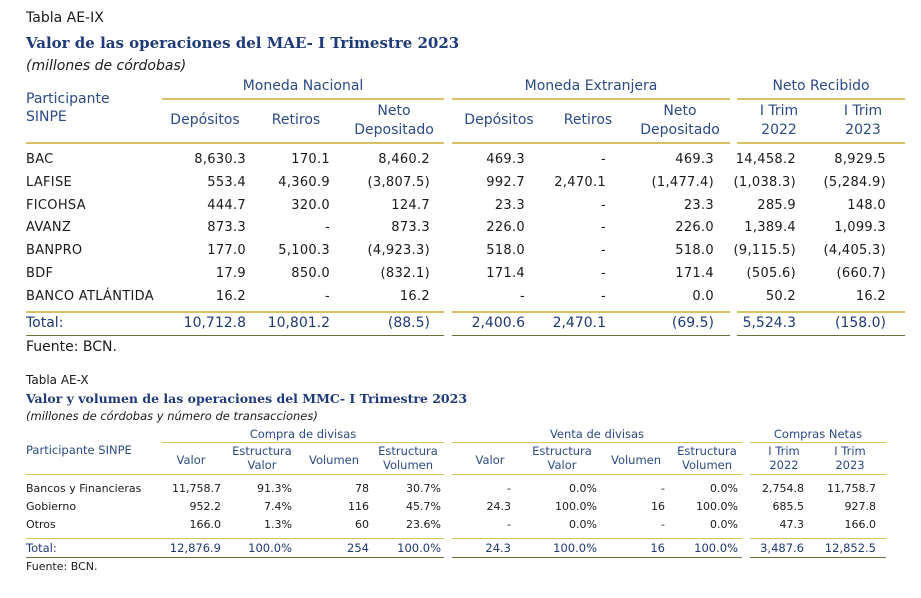  I want to click on group-line-me, so click(591, 99).